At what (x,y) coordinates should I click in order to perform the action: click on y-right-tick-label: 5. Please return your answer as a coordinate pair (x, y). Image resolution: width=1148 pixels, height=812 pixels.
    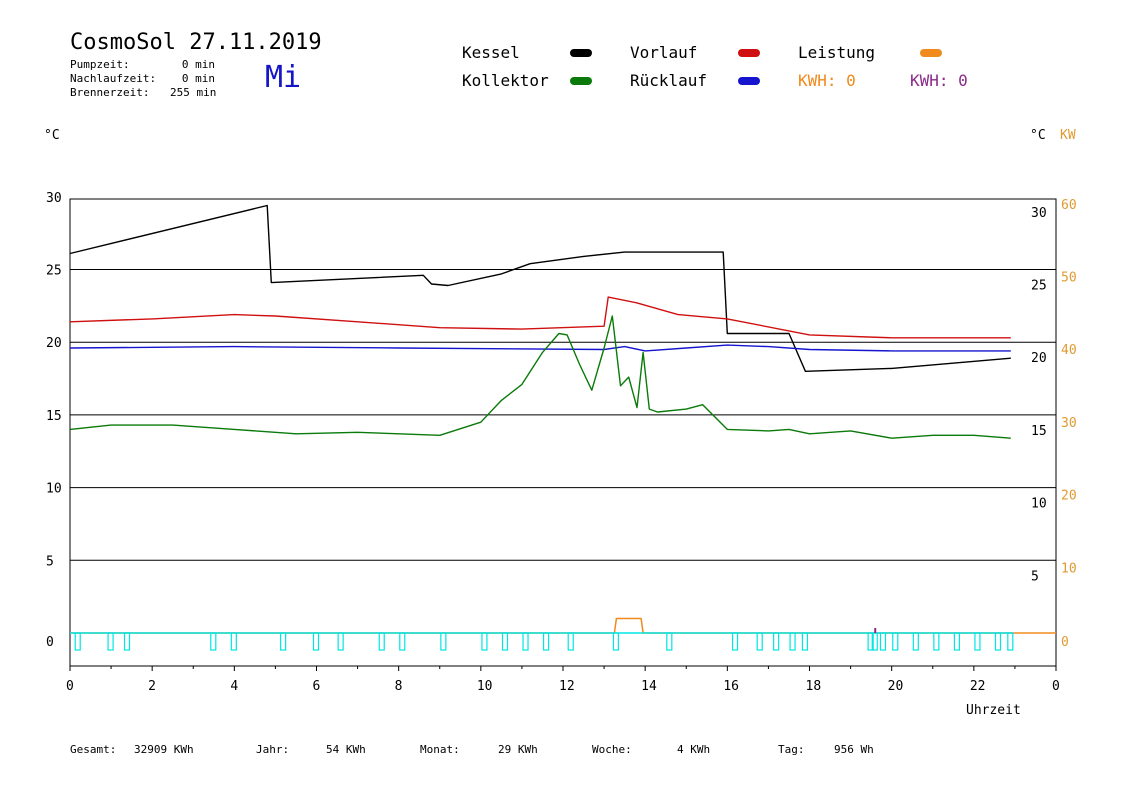
    Looking at the image, I should click on (1035, 576).